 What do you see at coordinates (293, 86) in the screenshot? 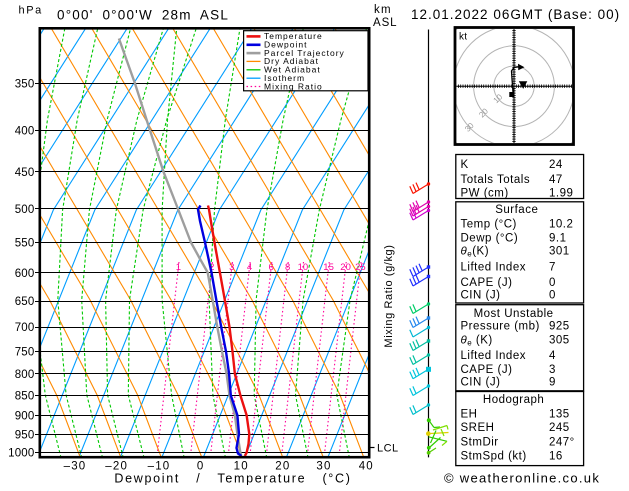
I see `svg-text: Mixing Ratio` at bounding box center [293, 86].